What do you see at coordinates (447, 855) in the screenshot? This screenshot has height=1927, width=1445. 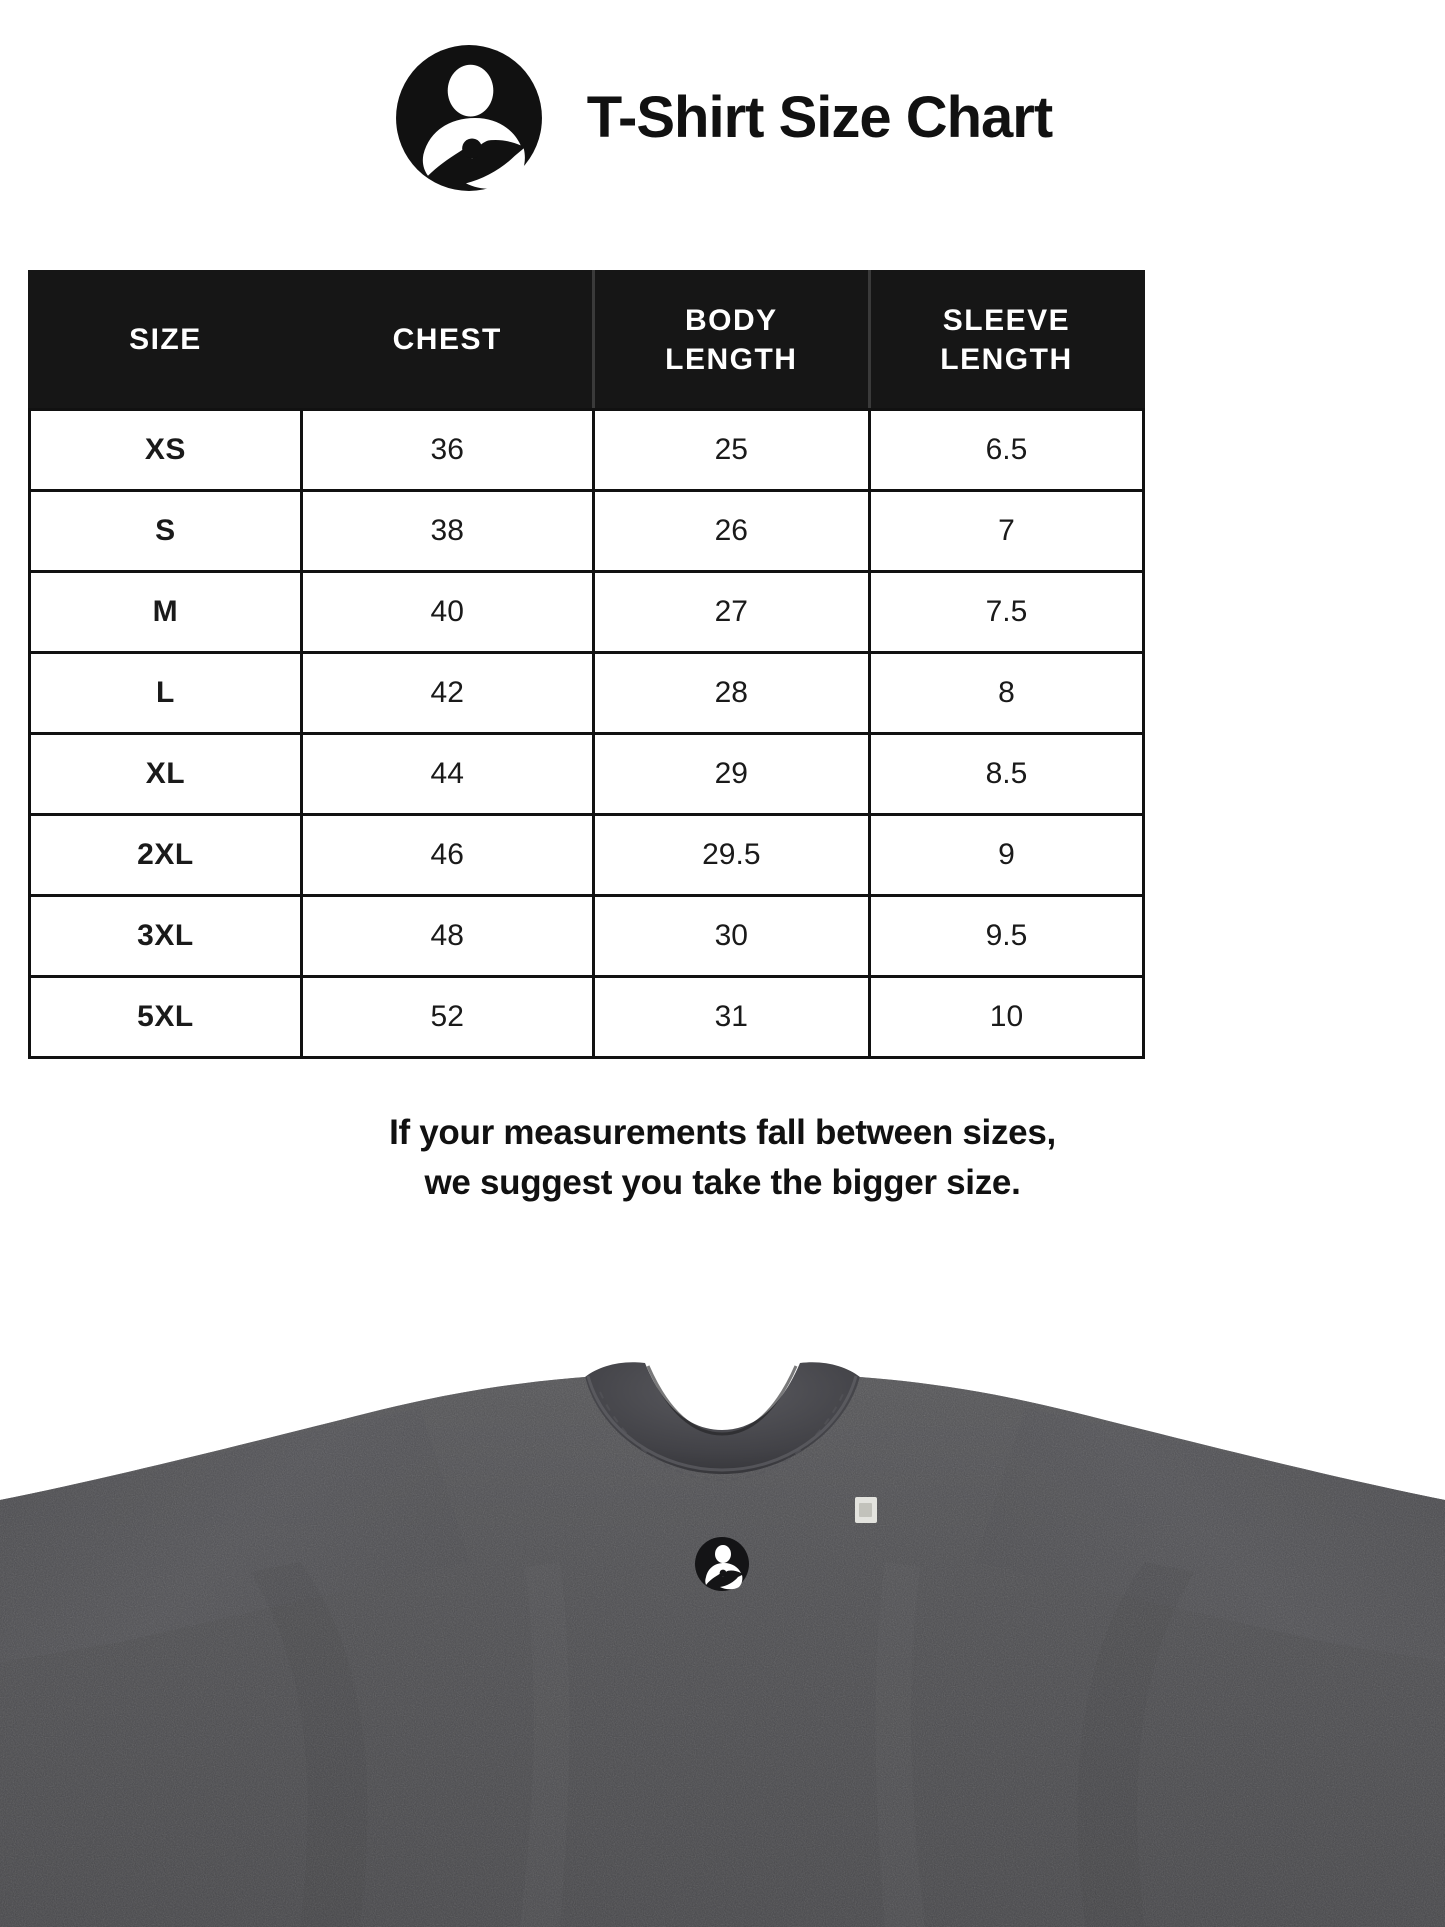 I see `cell-chest: 46` at bounding box center [447, 855].